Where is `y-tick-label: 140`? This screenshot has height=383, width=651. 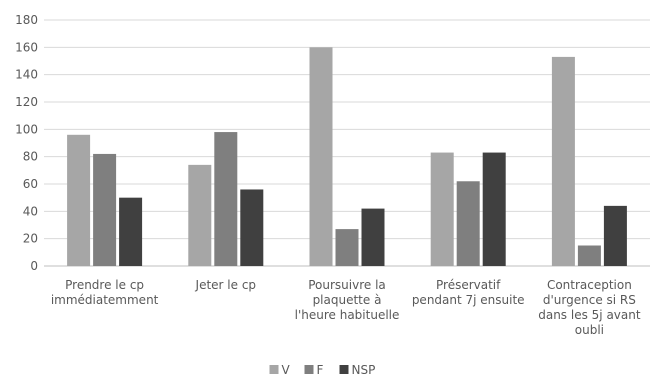
y-tick-label: 140 is located at coordinates (26, 75).